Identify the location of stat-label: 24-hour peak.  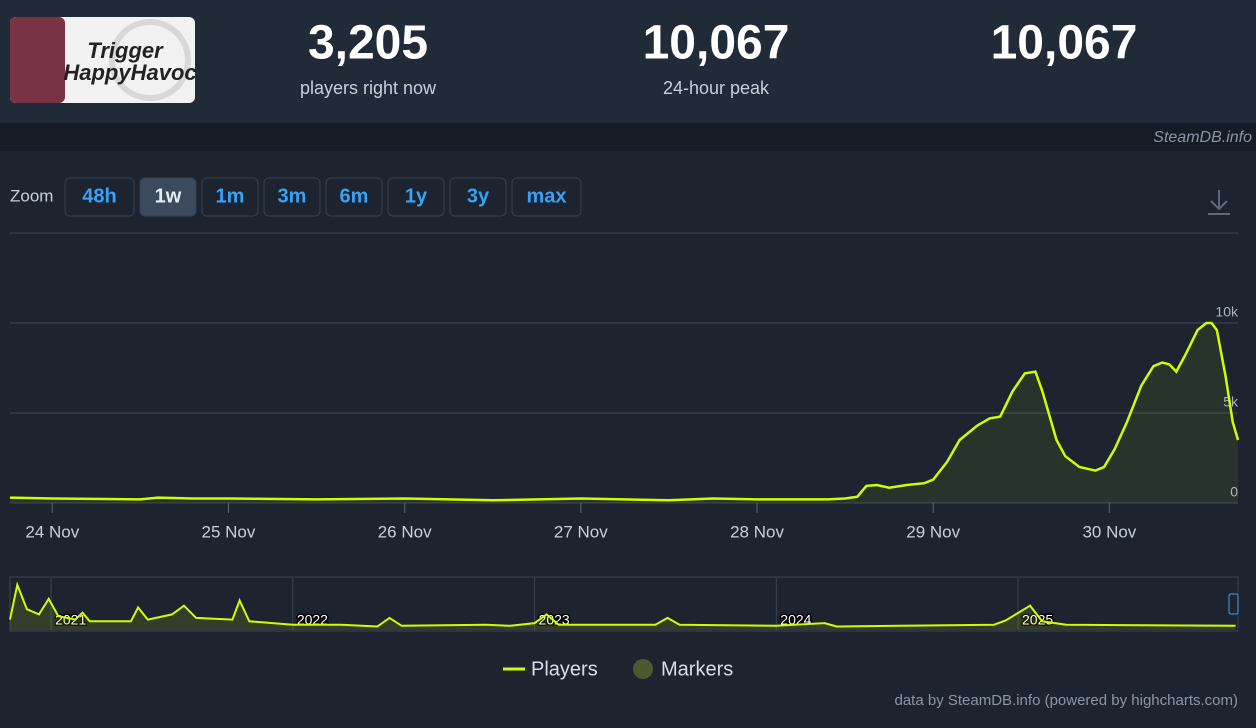
(716, 88).